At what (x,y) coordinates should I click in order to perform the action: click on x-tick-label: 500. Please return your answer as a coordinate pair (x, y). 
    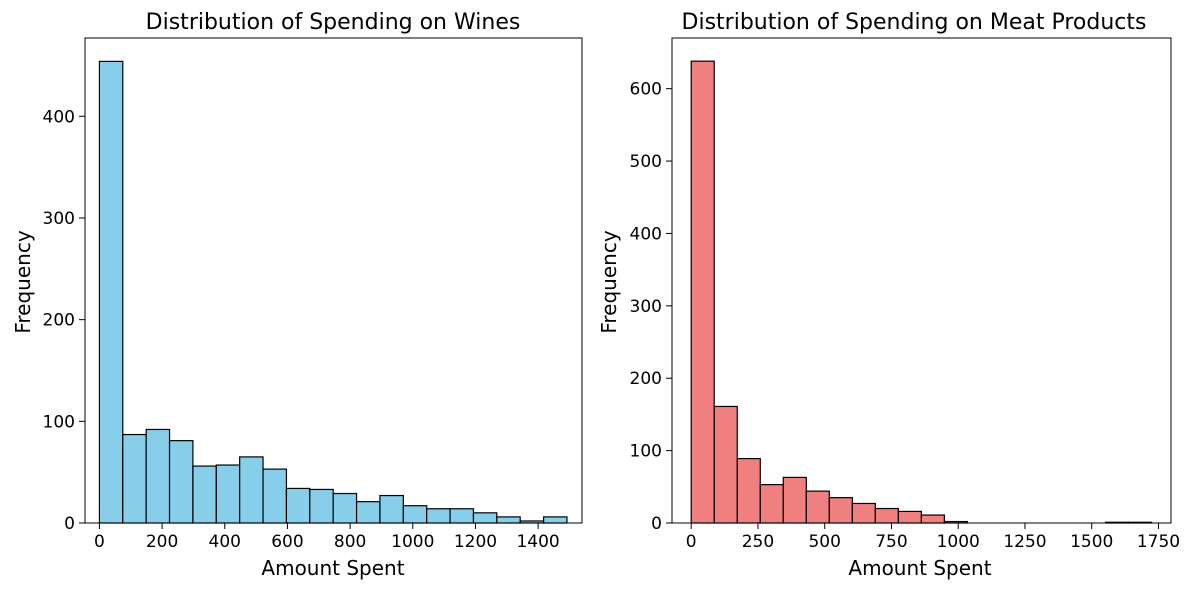
    Looking at the image, I should click on (824, 542).